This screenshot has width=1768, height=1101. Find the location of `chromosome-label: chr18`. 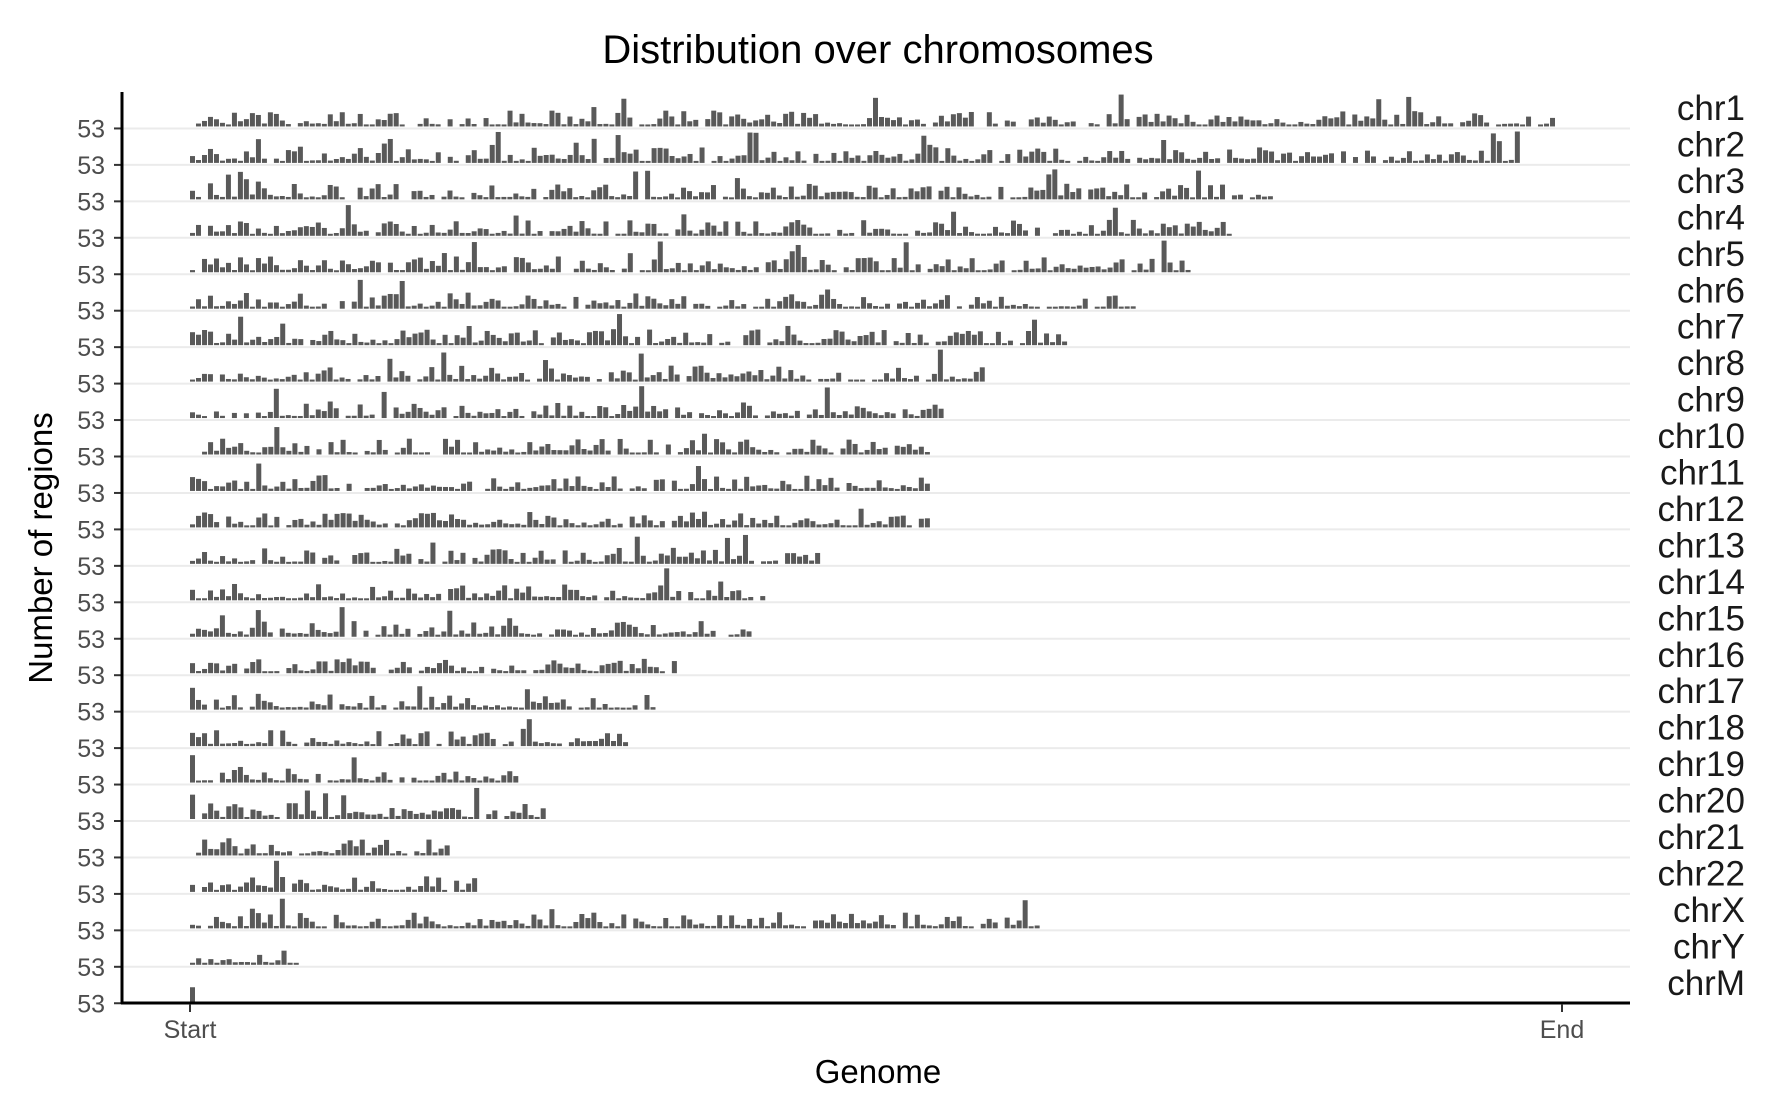

chromosome-label: chr18 is located at coordinates (1701, 728).